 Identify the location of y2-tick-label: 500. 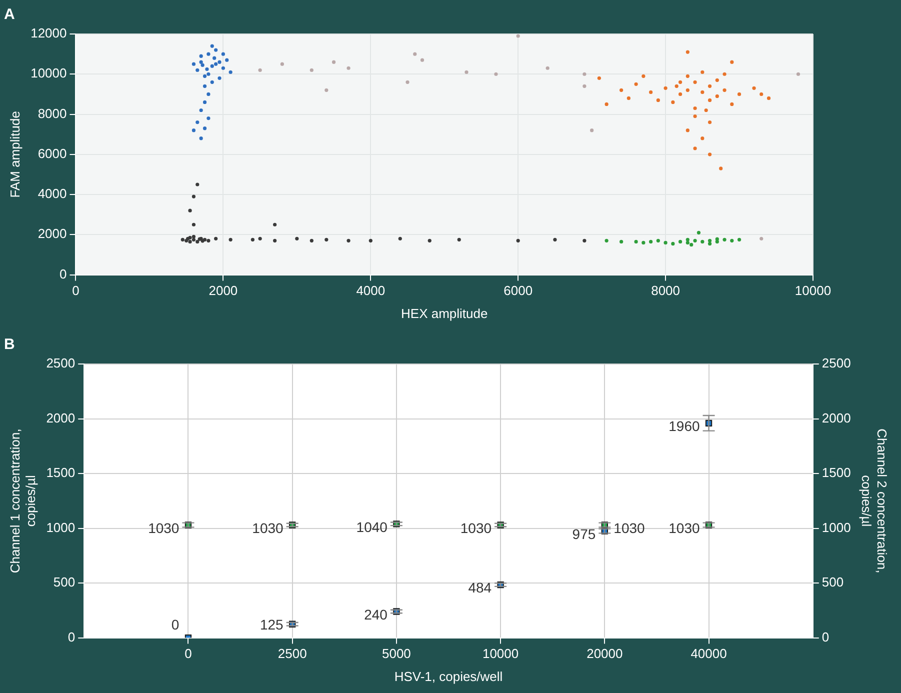
(833, 582).